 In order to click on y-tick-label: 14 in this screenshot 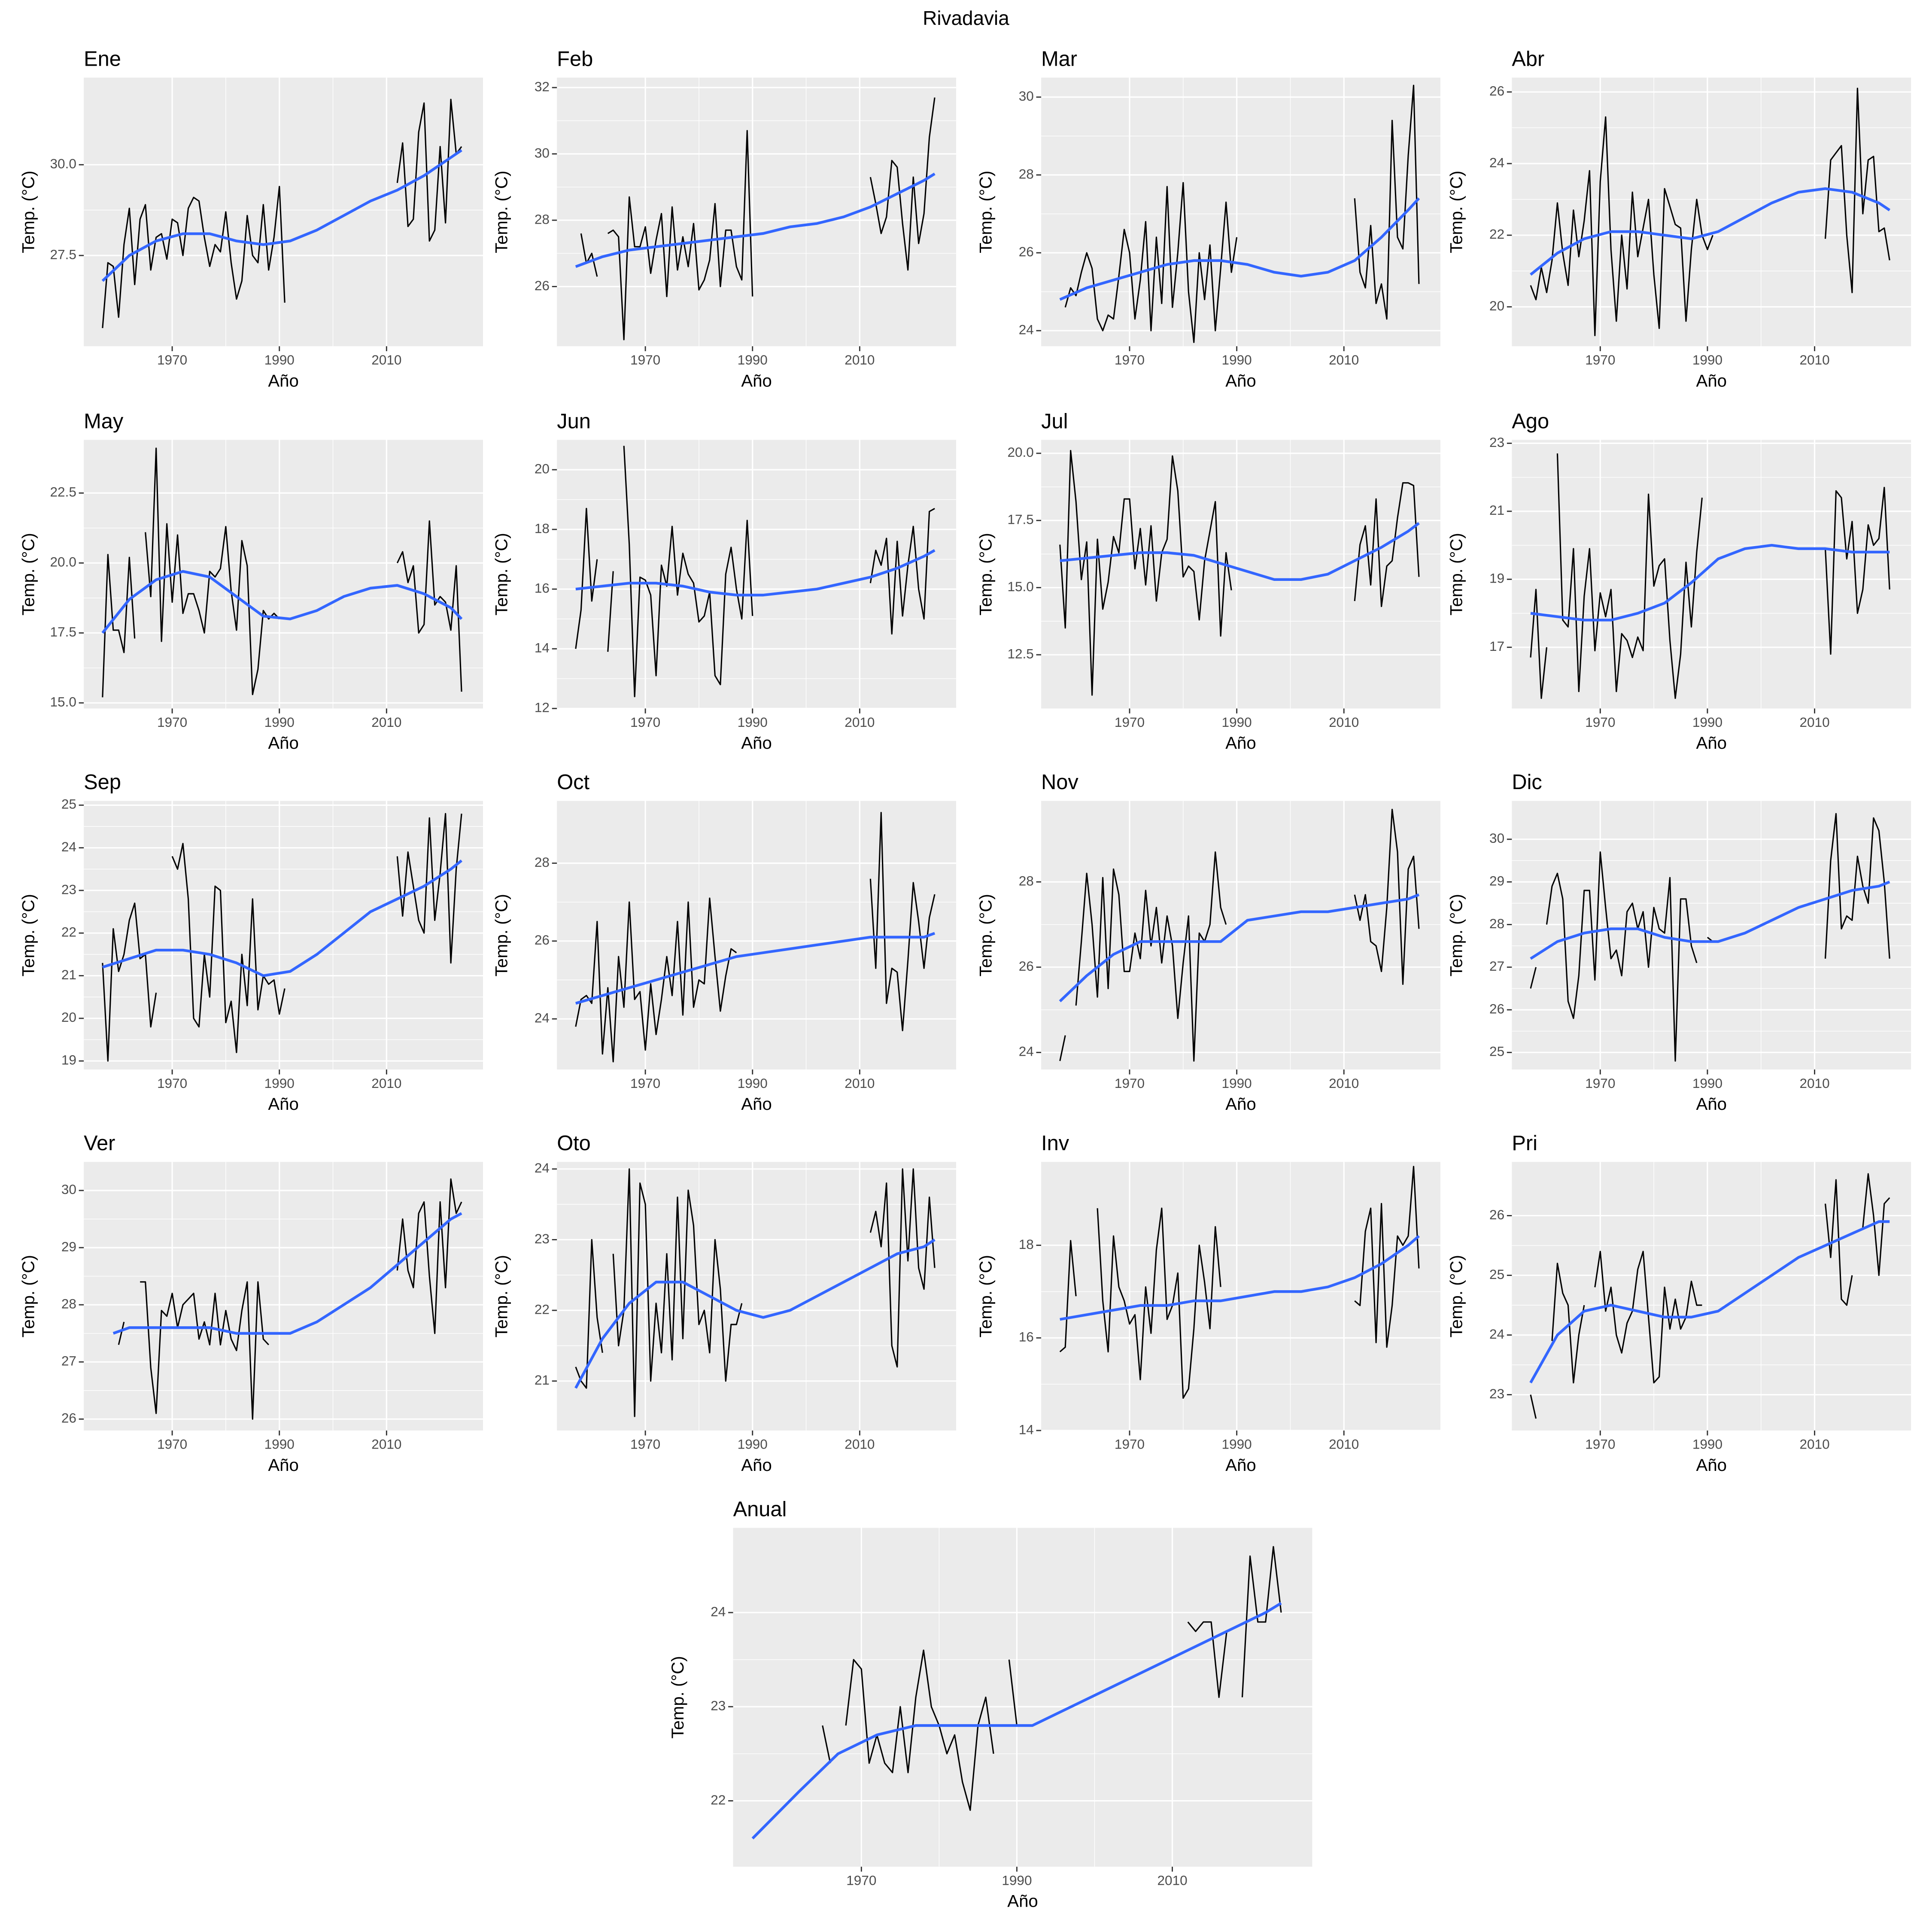, I will do `click(543, 648)`.